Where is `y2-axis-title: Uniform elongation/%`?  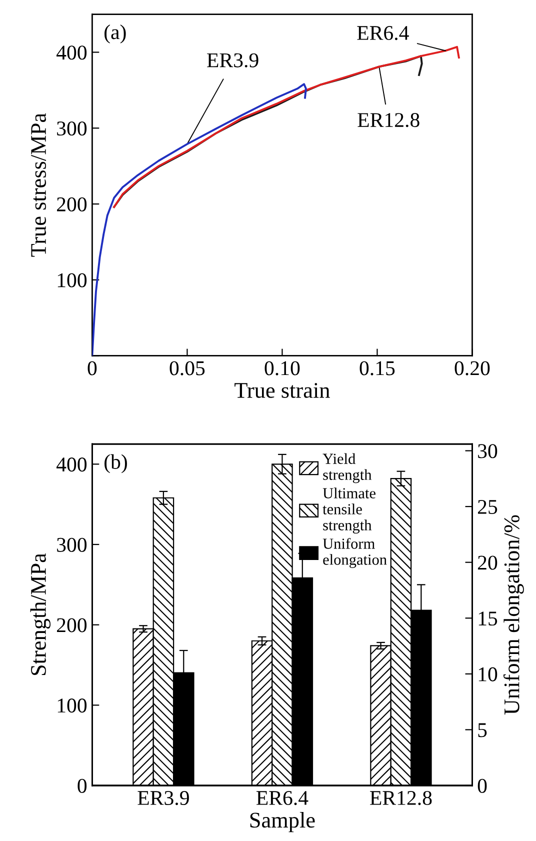 y2-axis-title: Uniform elongation/% is located at coordinates (513, 615).